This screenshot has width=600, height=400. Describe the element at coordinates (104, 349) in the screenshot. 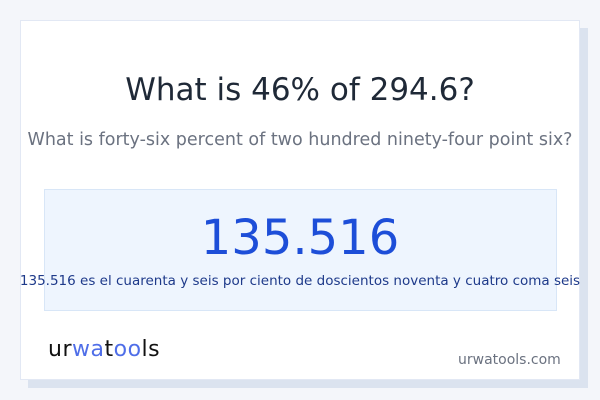

I see `urwatools-logo: urwatools` at that location.